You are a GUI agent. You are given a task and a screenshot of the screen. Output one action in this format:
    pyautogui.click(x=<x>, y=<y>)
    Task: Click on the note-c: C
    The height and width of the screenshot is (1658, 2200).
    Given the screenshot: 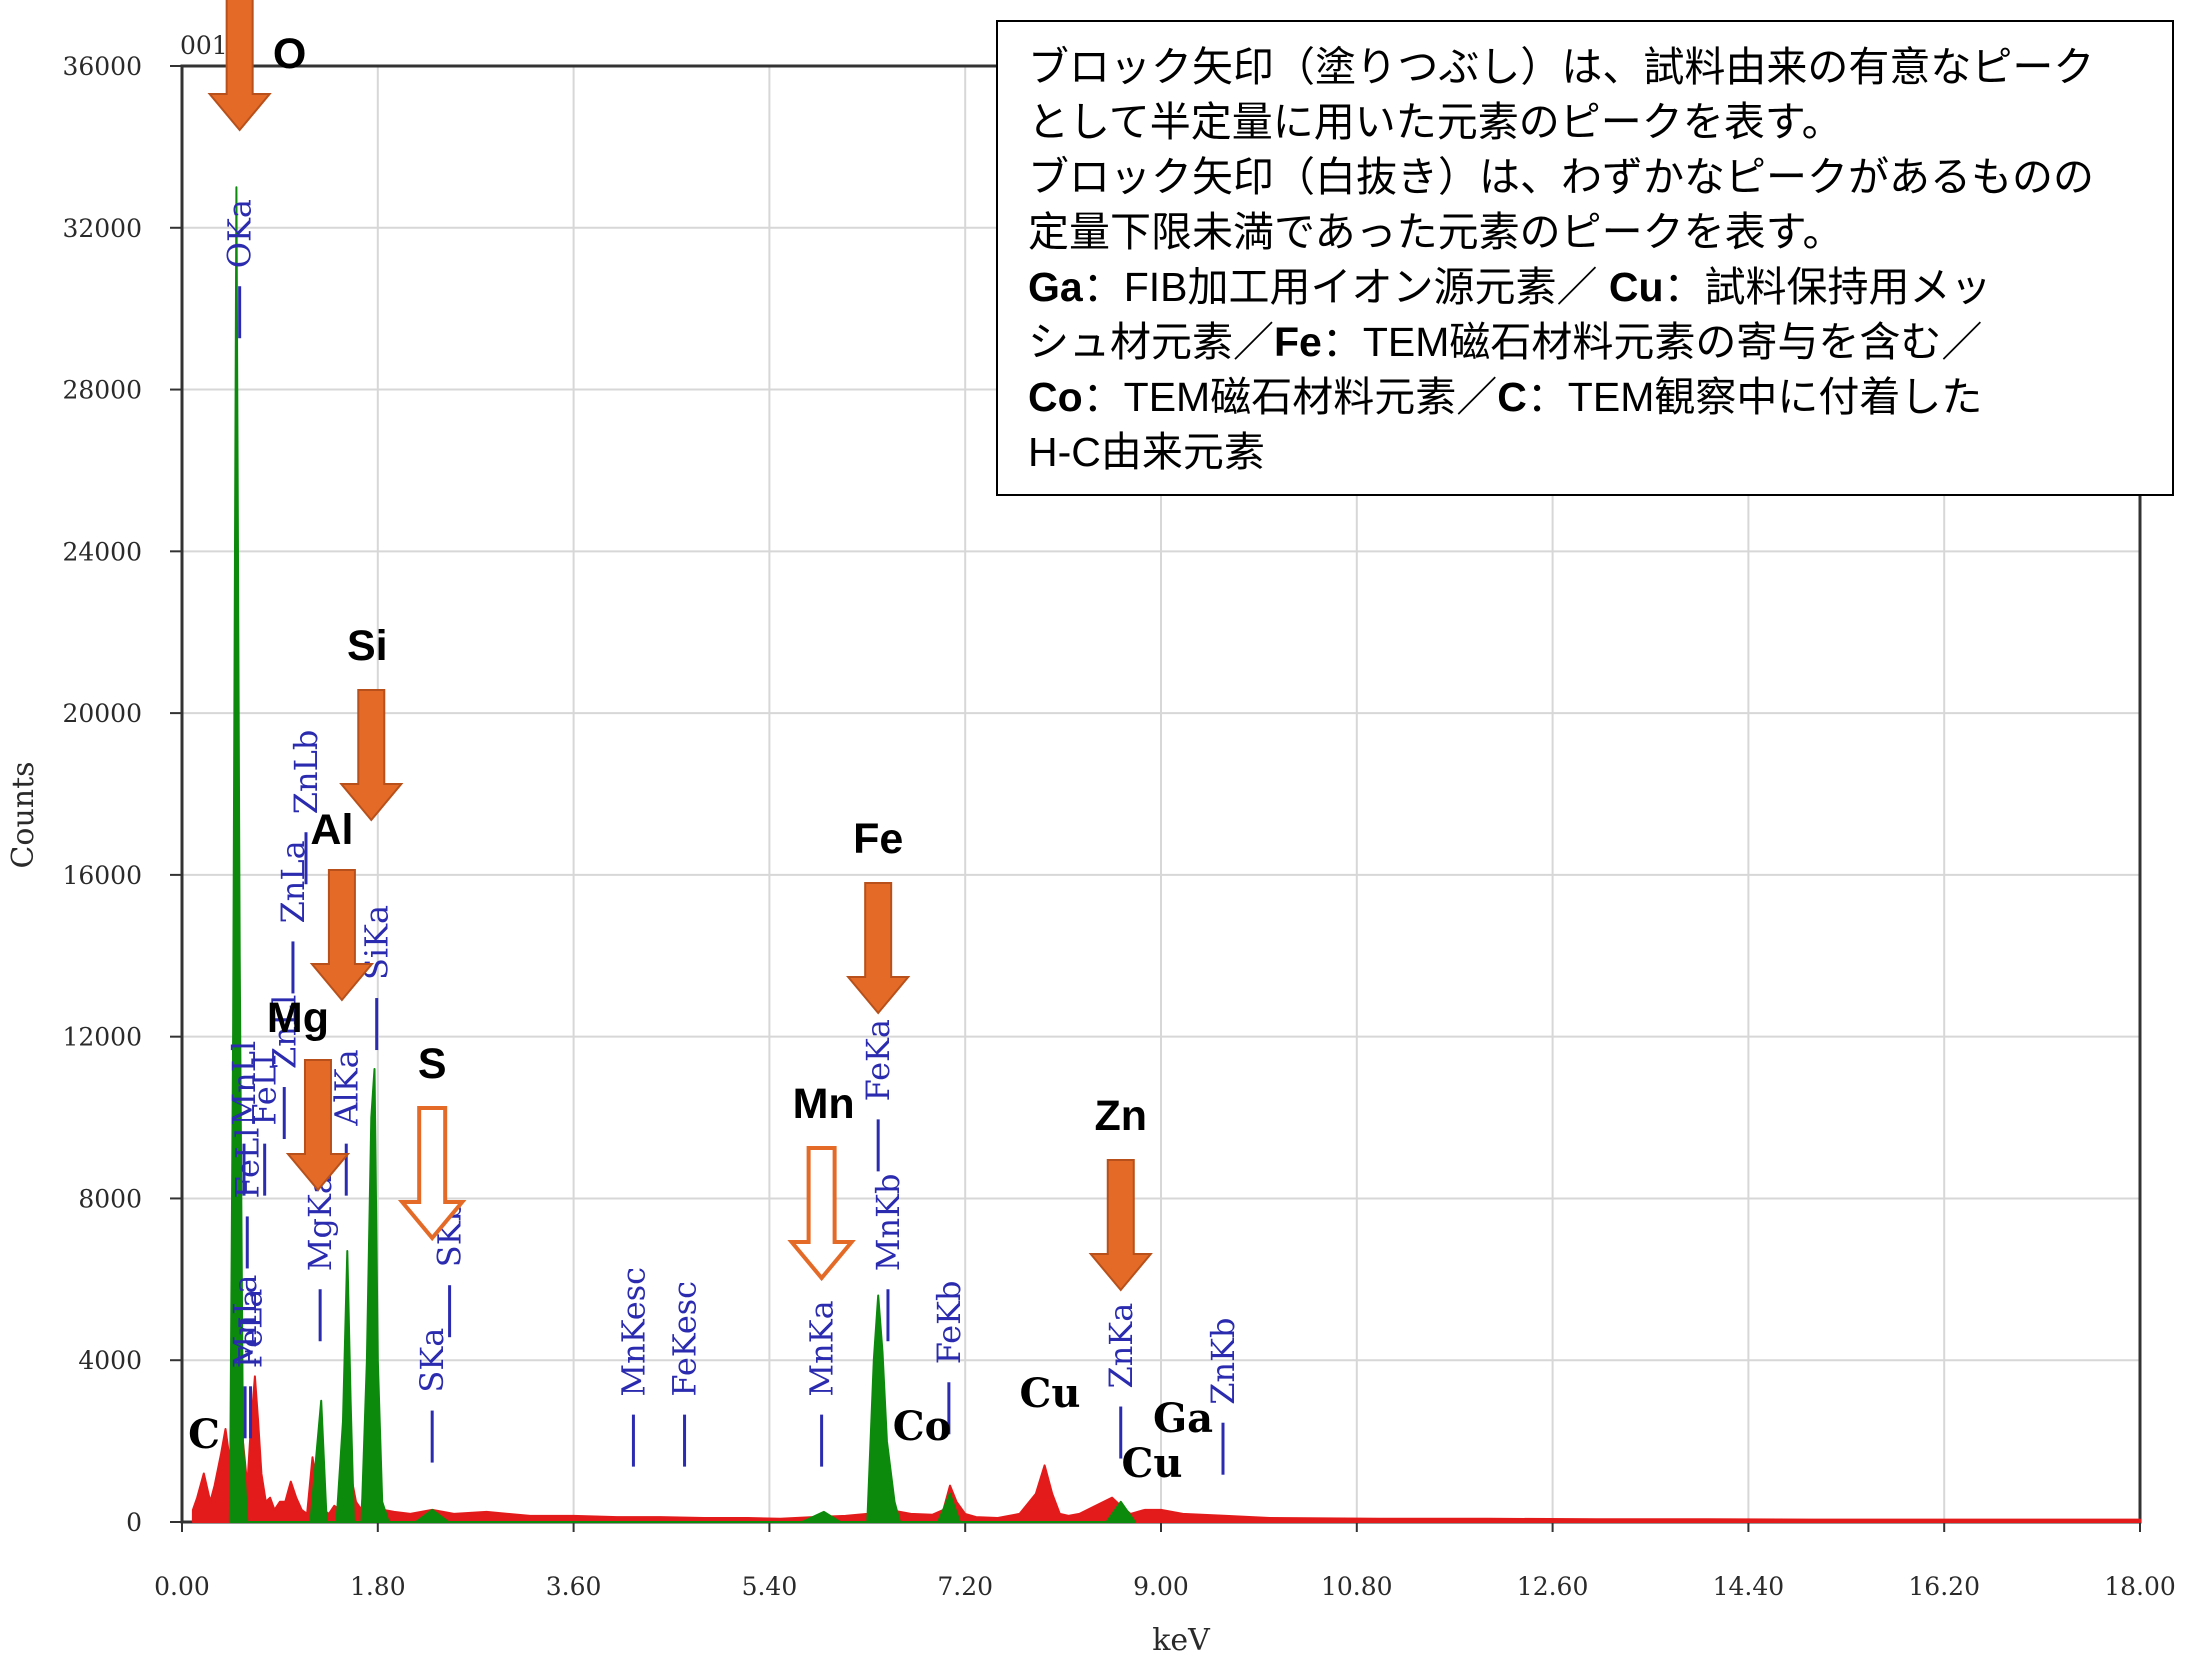 What is the action you would take?
    pyautogui.click(x=1512, y=397)
    